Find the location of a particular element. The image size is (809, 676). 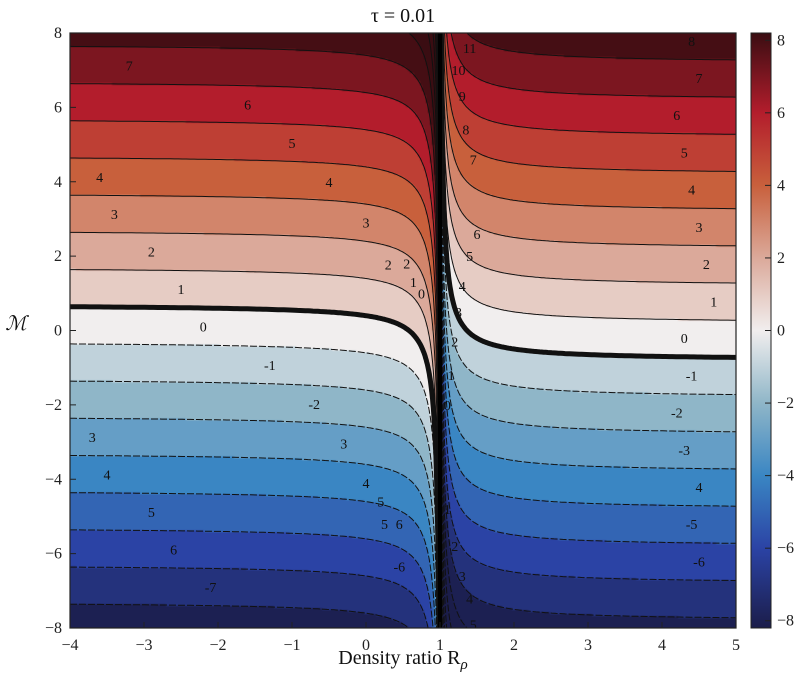

contour-label-right: -1 is located at coordinates (692, 376).